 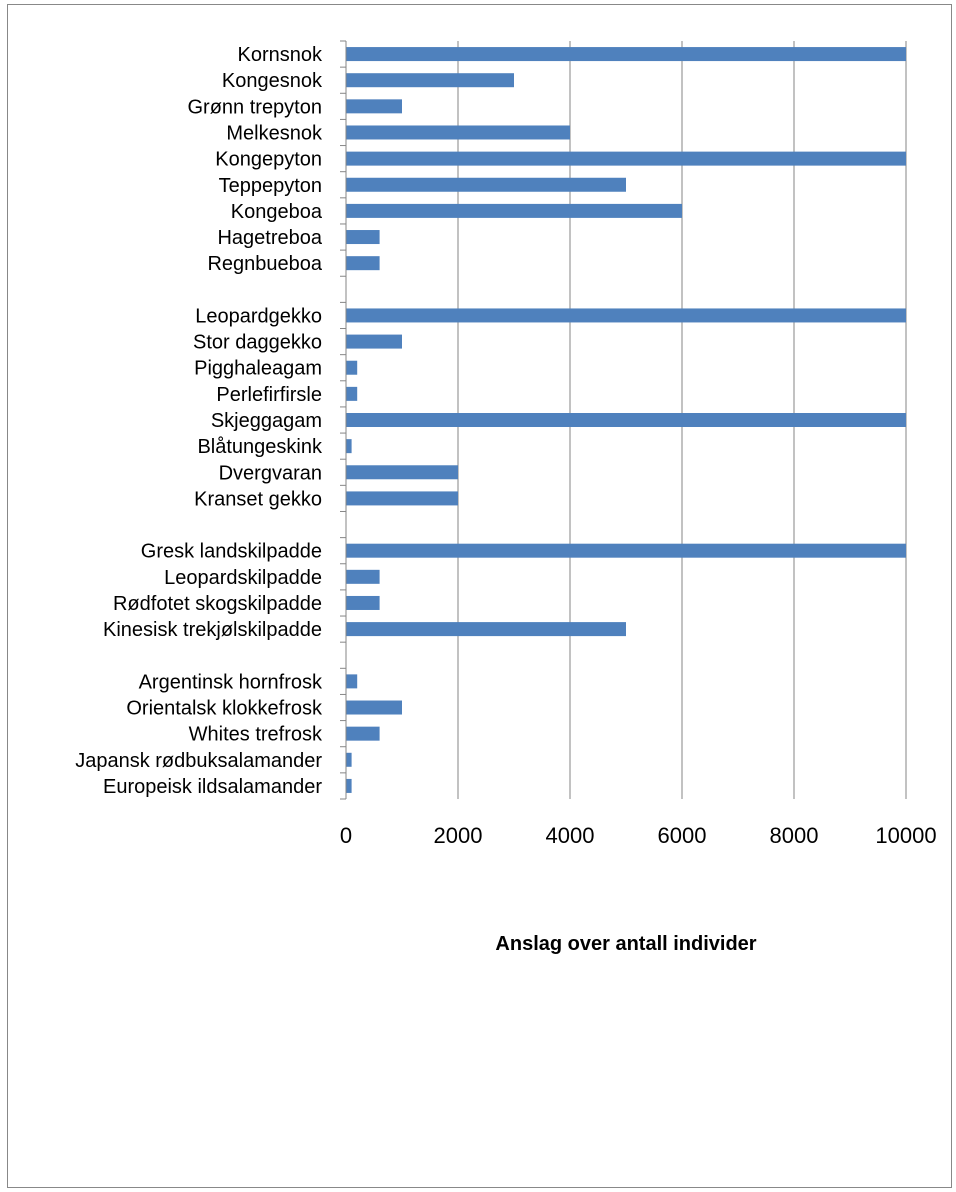 I want to click on category-label: Grønn trepyton, so click(x=254, y=107).